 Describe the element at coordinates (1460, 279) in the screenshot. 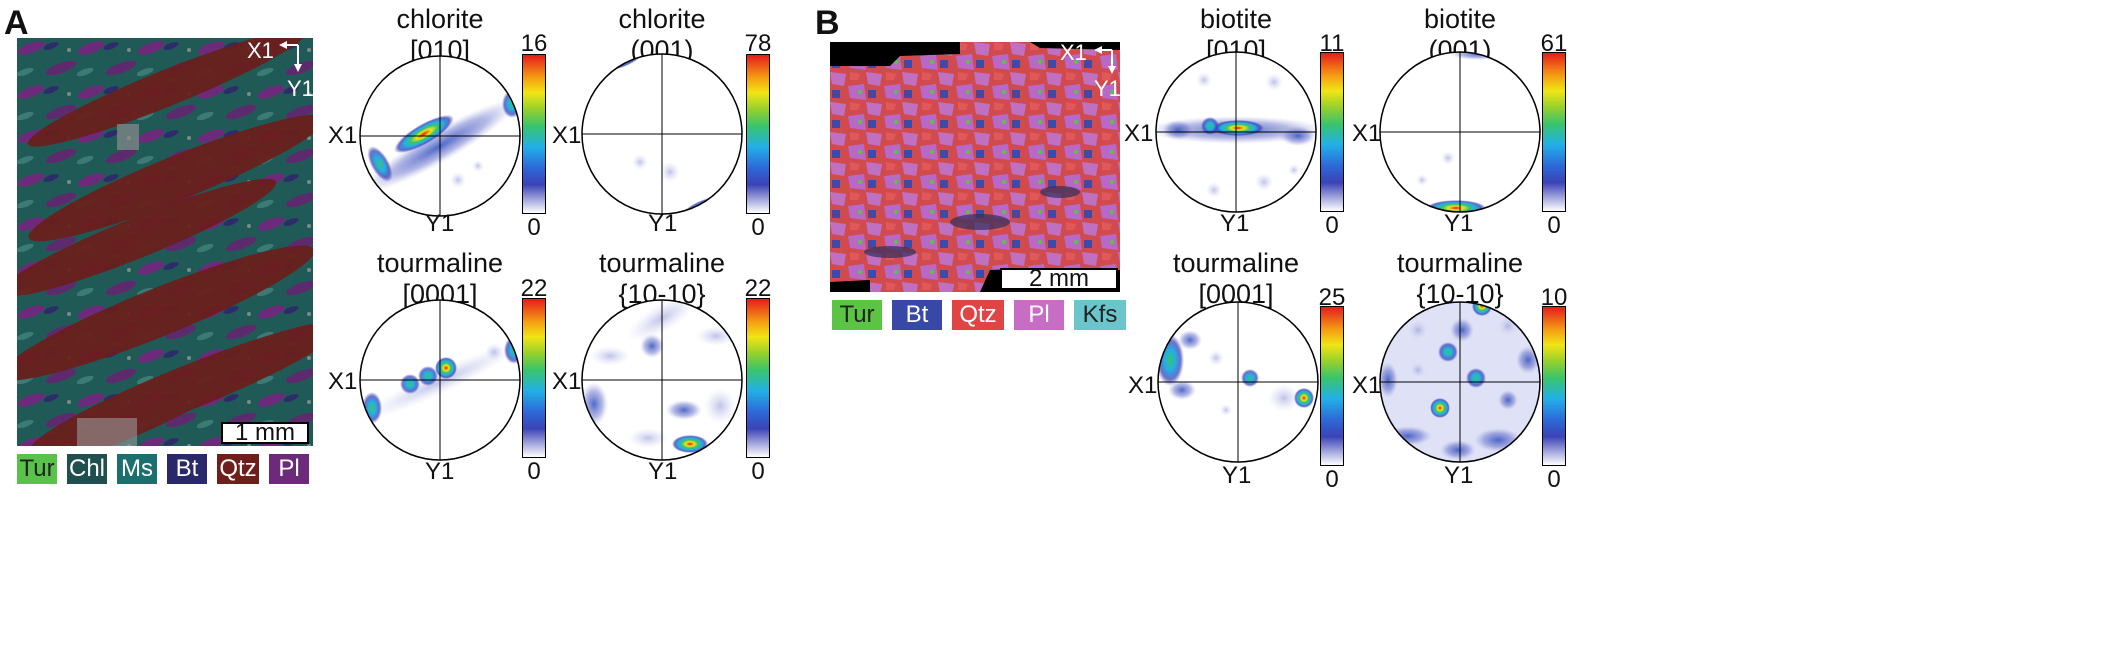

I see `pf-b4-title: tourmaline {10-10}` at that location.